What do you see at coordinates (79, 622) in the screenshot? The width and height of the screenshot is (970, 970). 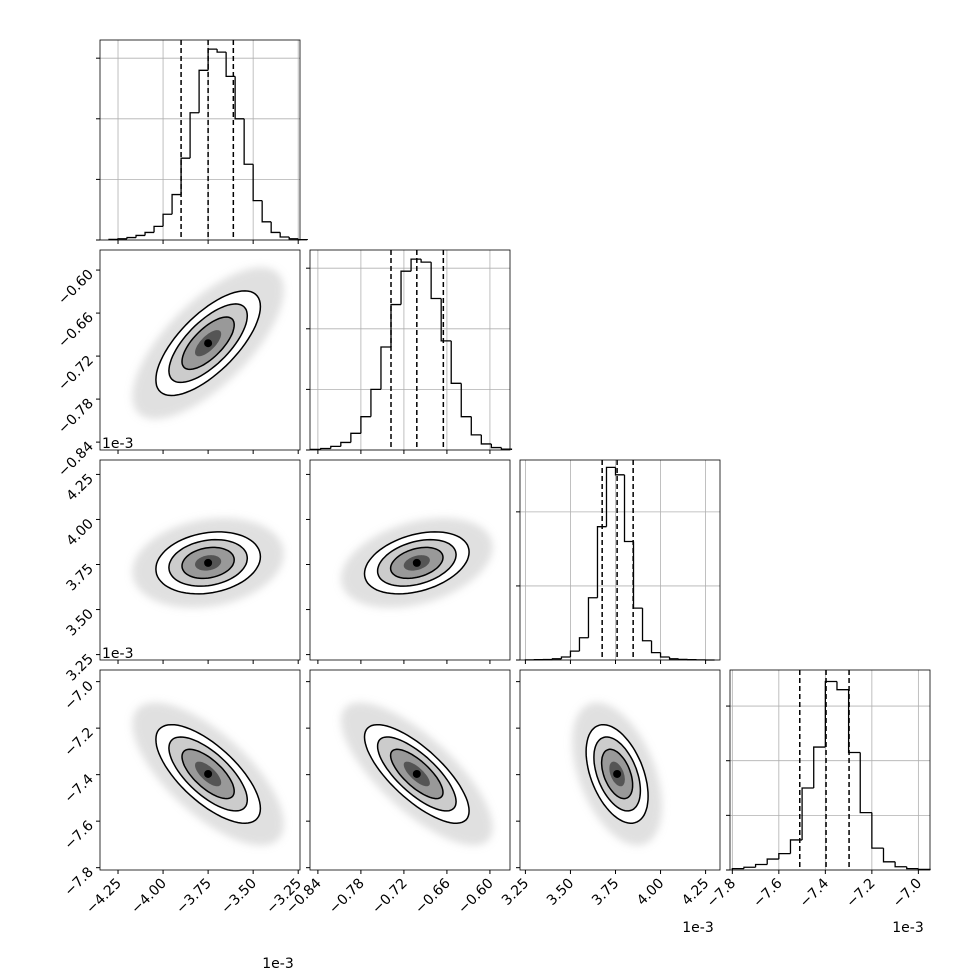 I see `y-tick-label: 3.50` at bounding box center [79, 622].